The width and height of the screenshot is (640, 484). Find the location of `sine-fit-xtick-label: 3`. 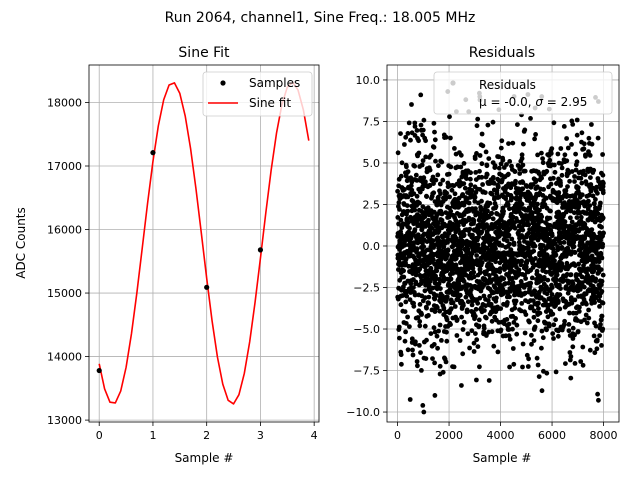

sine-fit-xtick-label: 3 is located at coordinates (260, 435).